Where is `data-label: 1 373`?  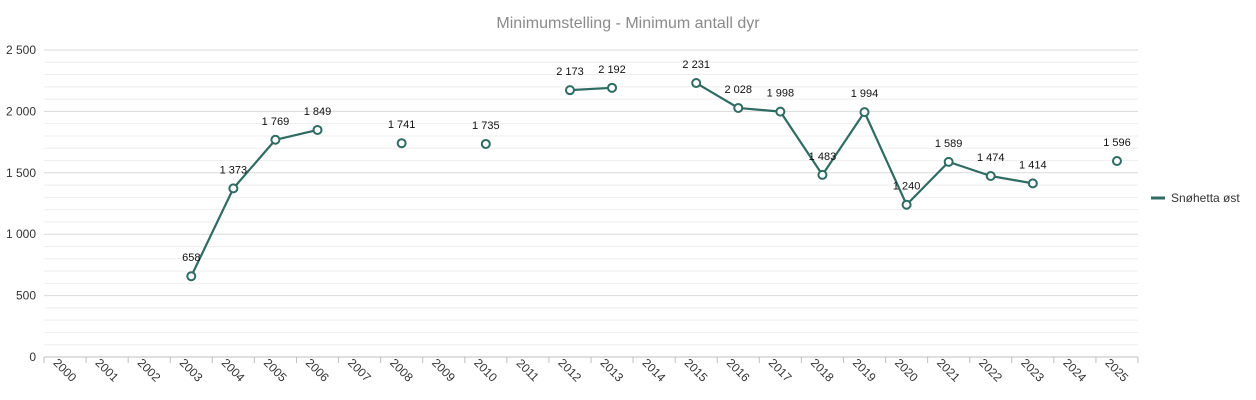
data-label: 1 373 is located at coordinates (234, 170).